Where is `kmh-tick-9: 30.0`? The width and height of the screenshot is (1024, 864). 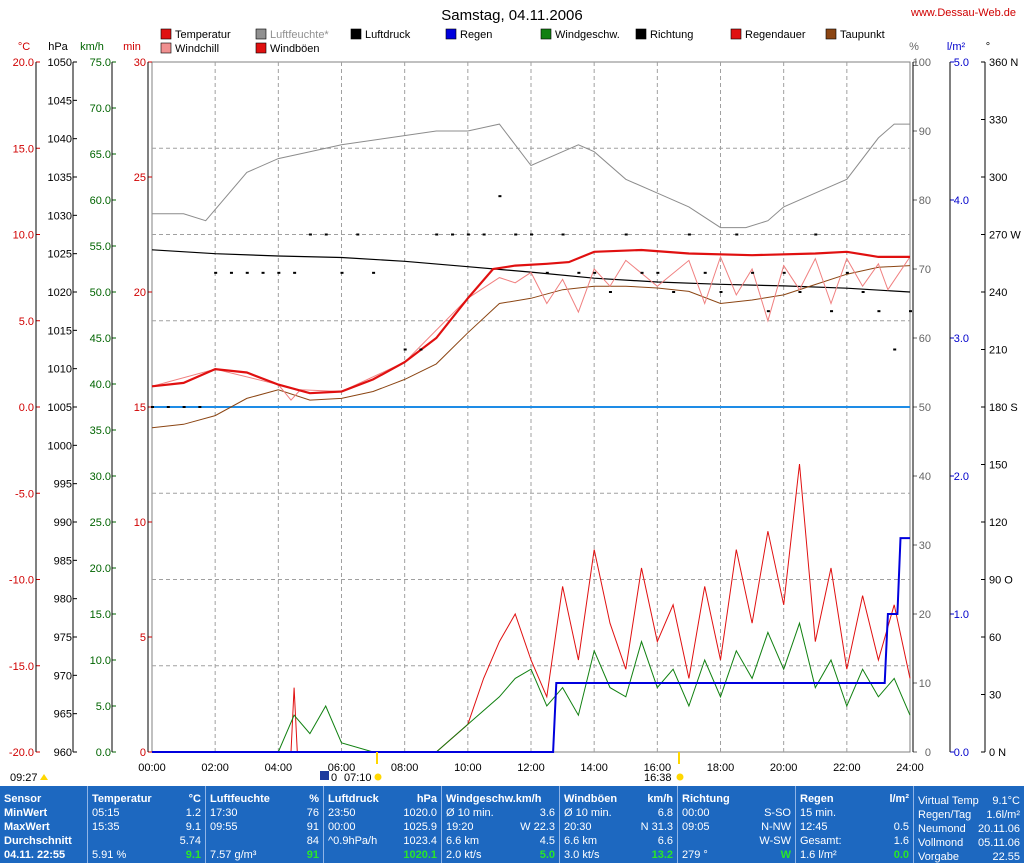 kmh-tick-9: 30.0 is located at coordinates (100, 477).